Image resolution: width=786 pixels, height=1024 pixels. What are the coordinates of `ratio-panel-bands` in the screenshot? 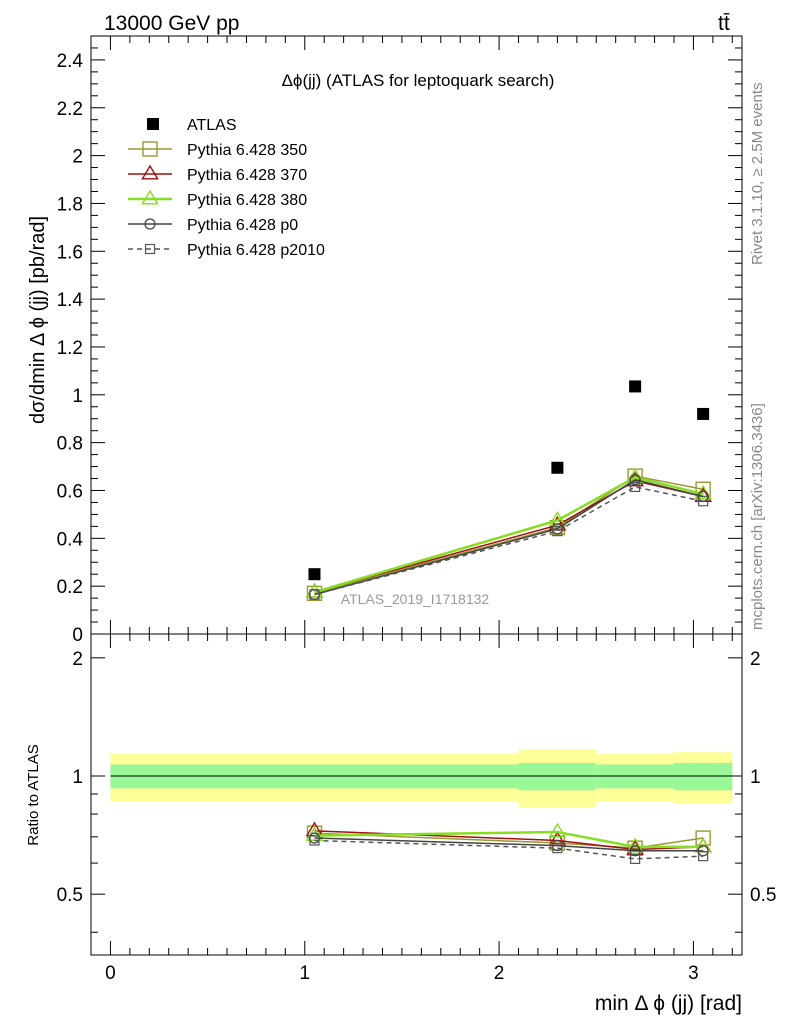 It's located at (421, 778).